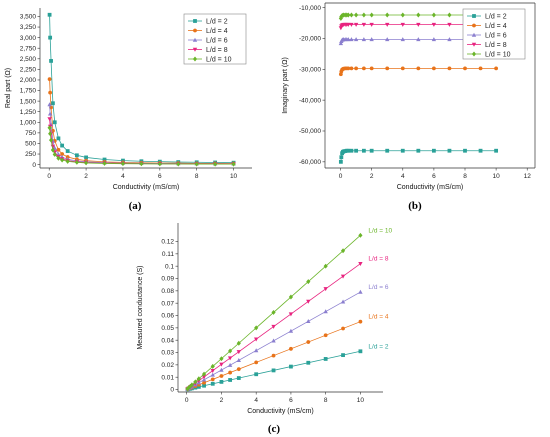  I want to click on panel-caption: (a), so click(135, 206).